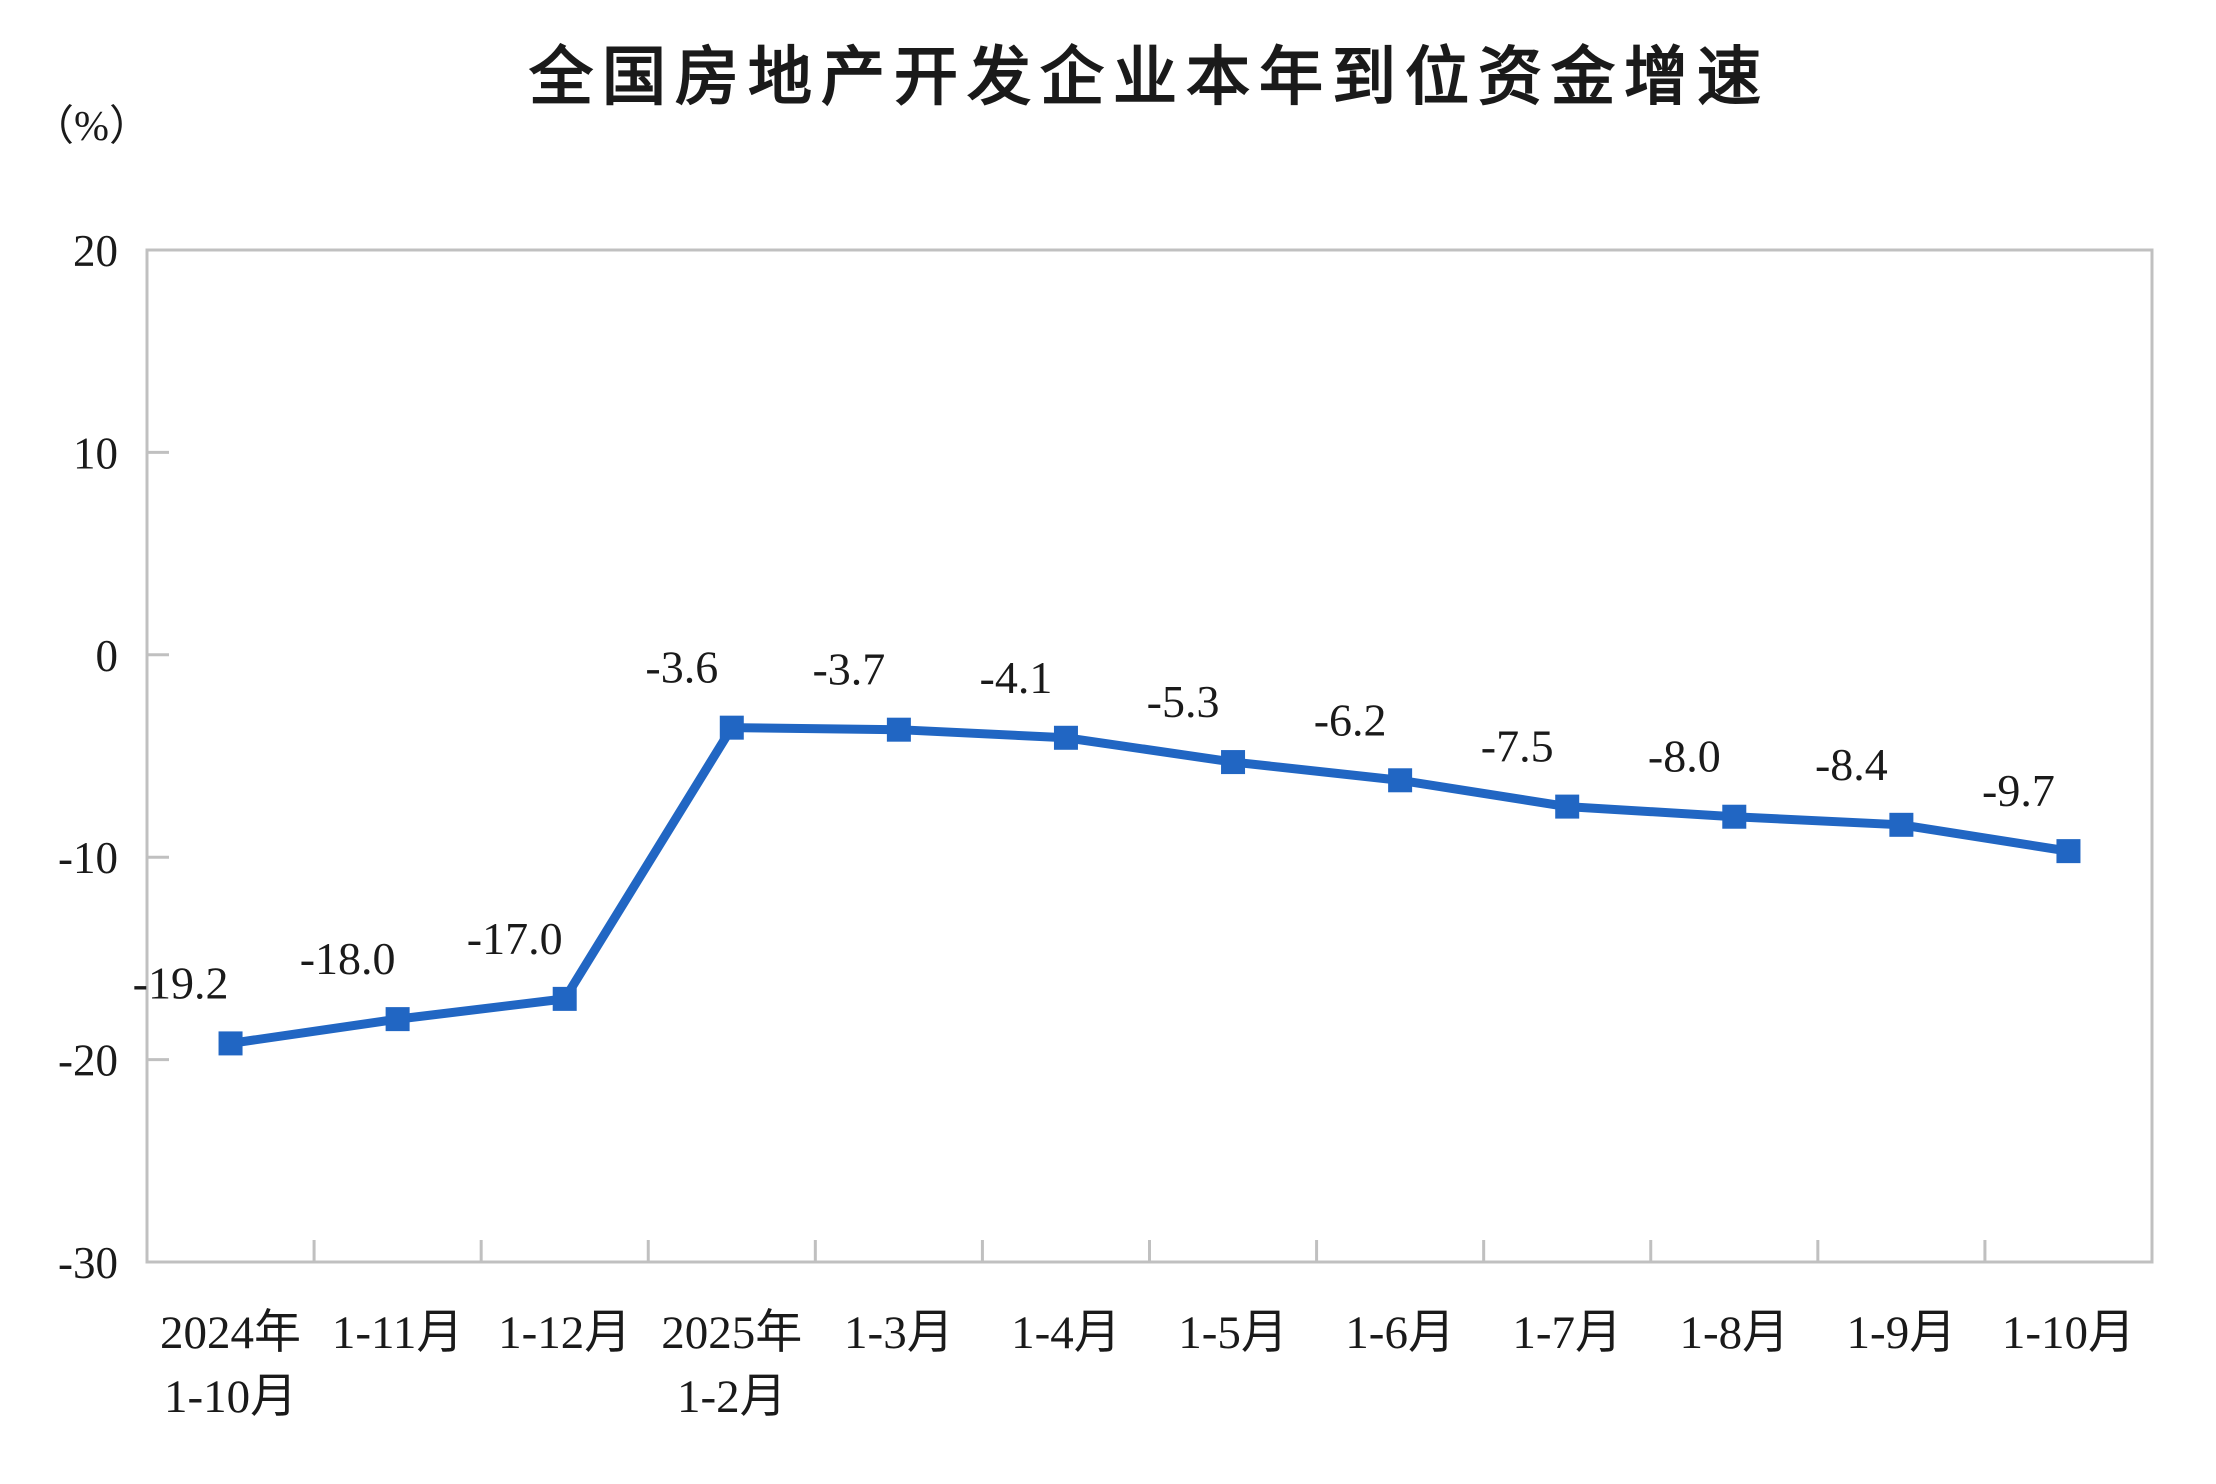  I want to click on y-tick-label: 10, so click(95, 453).